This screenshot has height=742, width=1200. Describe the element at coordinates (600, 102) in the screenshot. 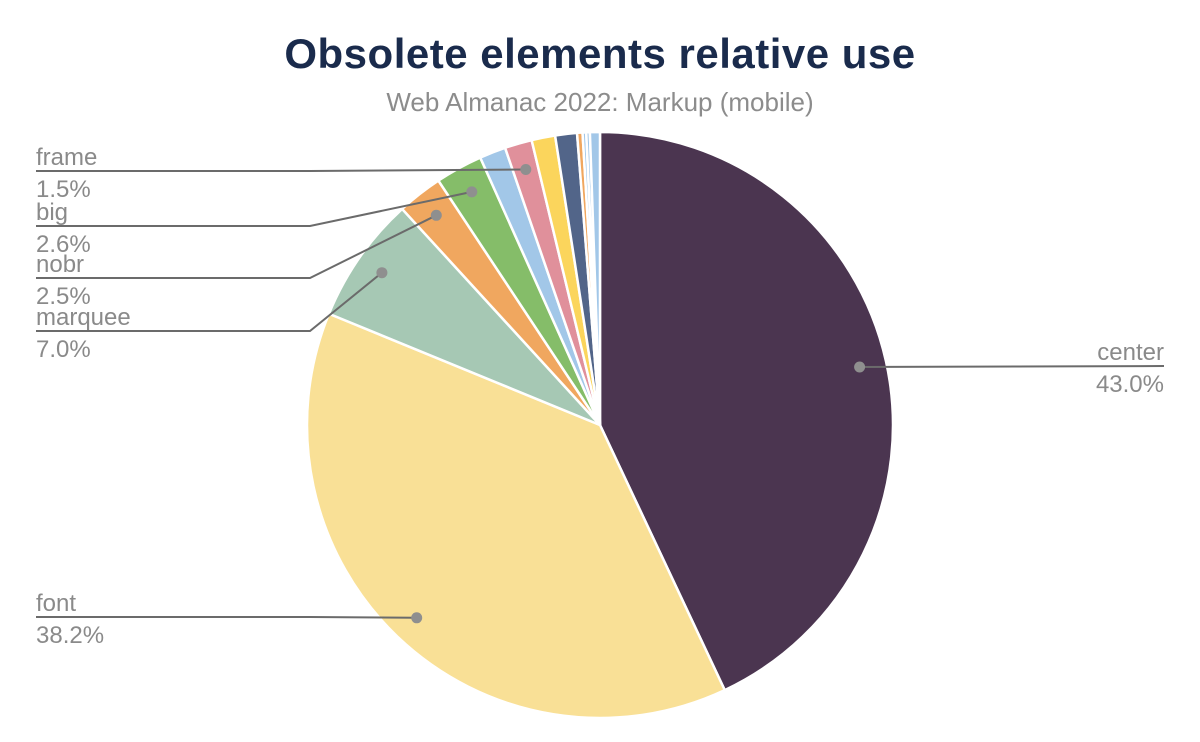

I see `chart-subtitle: Web Almanac 2022: Markup (mobile)` at that location.